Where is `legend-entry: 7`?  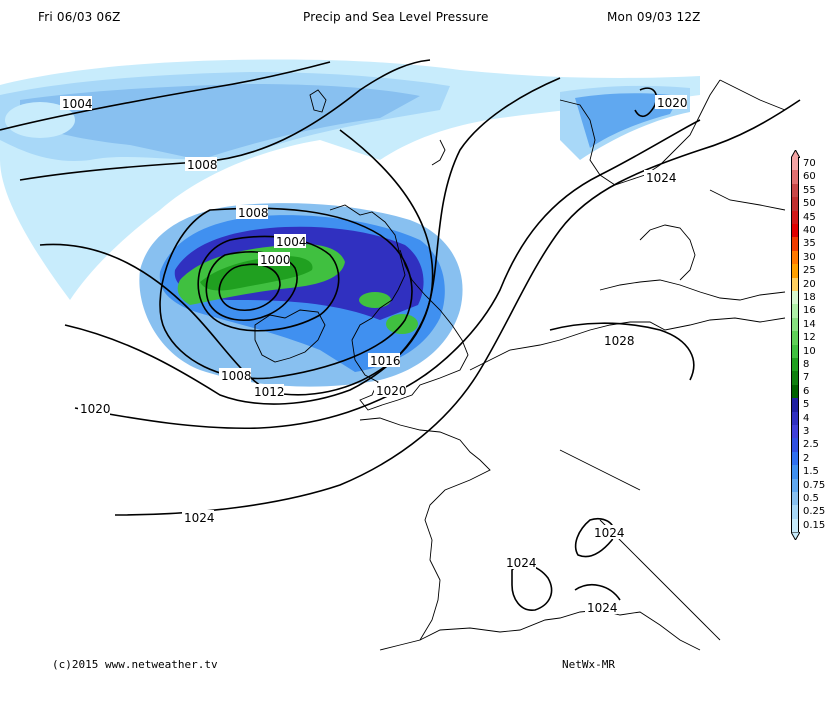 legend-entry: 7 is located at coordinates (813, 378).